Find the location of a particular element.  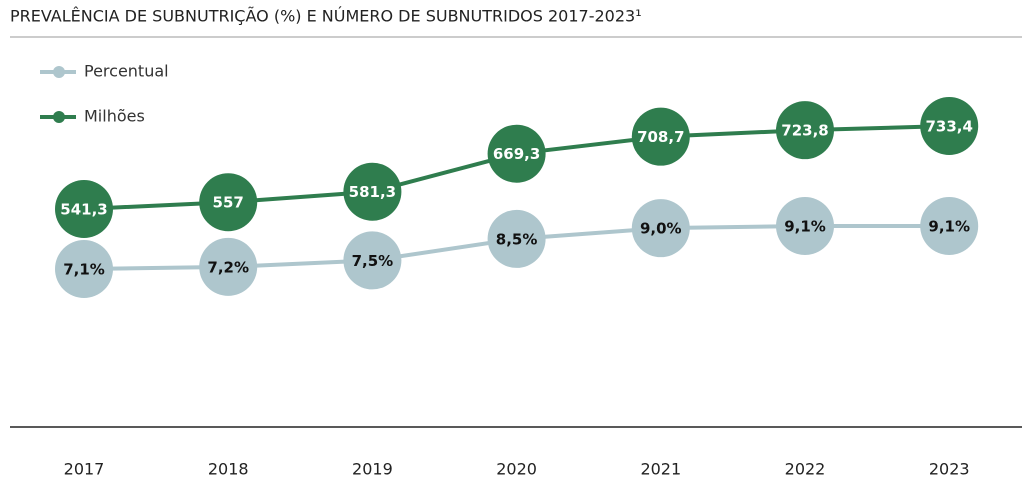

x-tick-label: 2020 is located at coordinates (516, 469).